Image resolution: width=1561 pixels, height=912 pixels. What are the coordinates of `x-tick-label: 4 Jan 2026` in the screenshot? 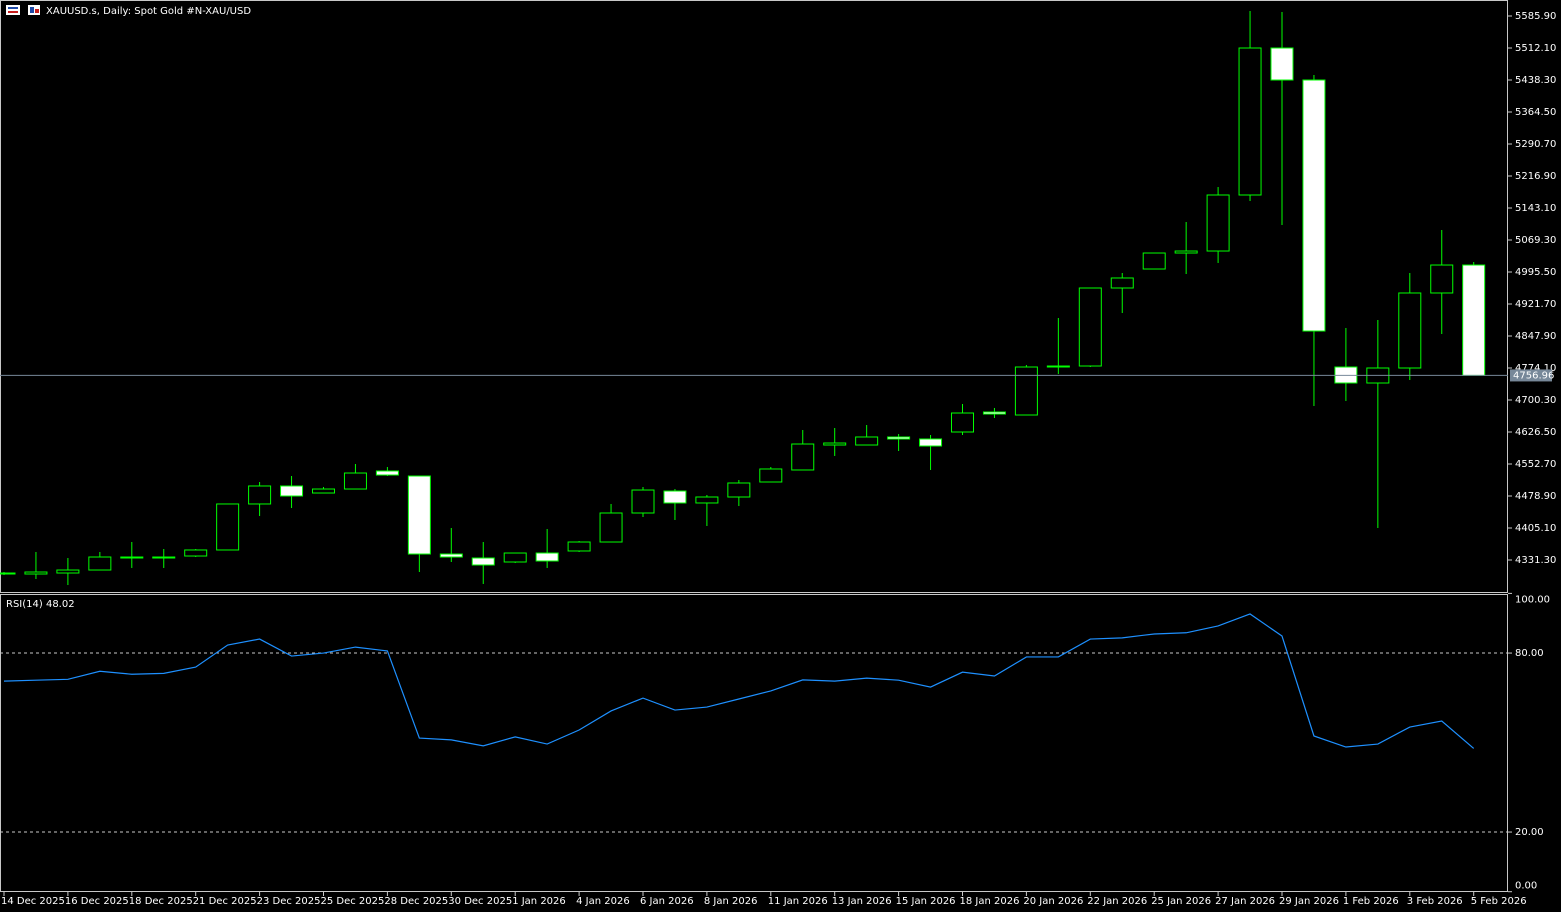 It's located at (603, 901).